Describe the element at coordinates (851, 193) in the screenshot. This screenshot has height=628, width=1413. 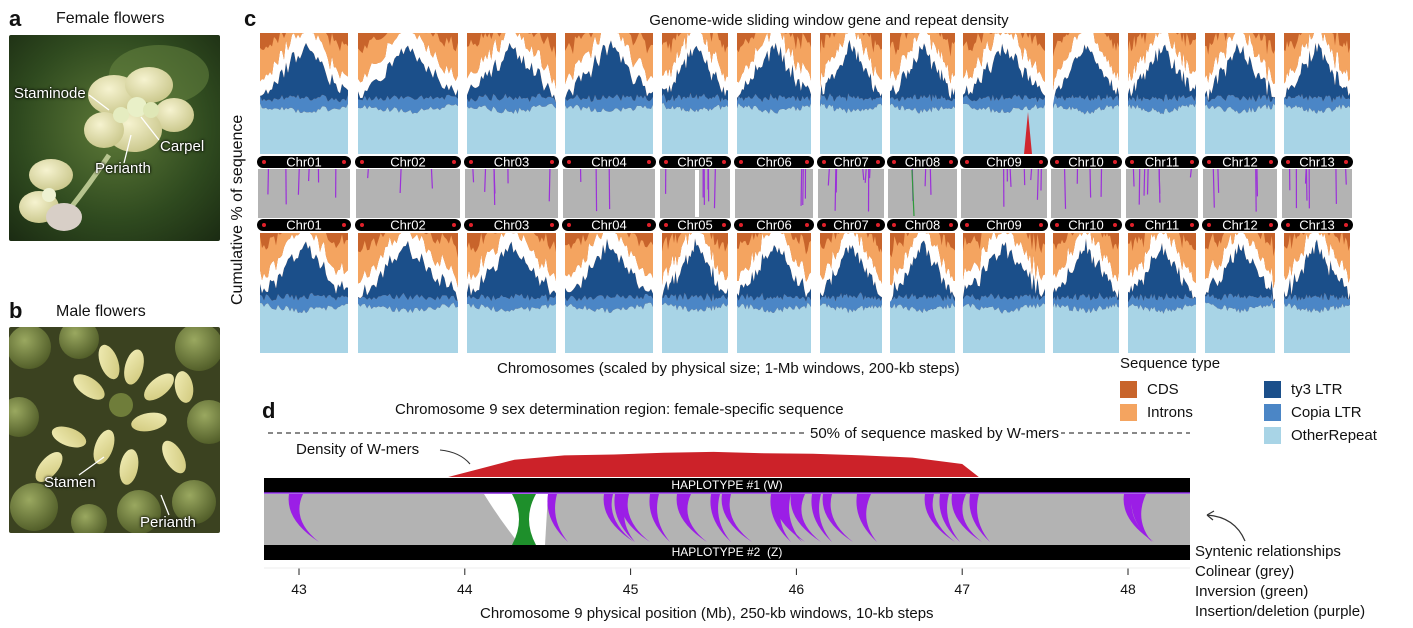
I see `synteny-band-Chr07` at that location.